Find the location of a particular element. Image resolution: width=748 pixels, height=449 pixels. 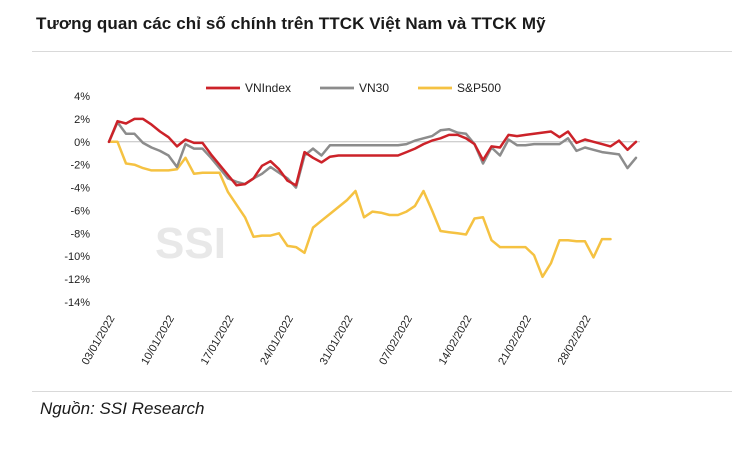

y-tick-label: 2% is located at coordinates (82, 120).